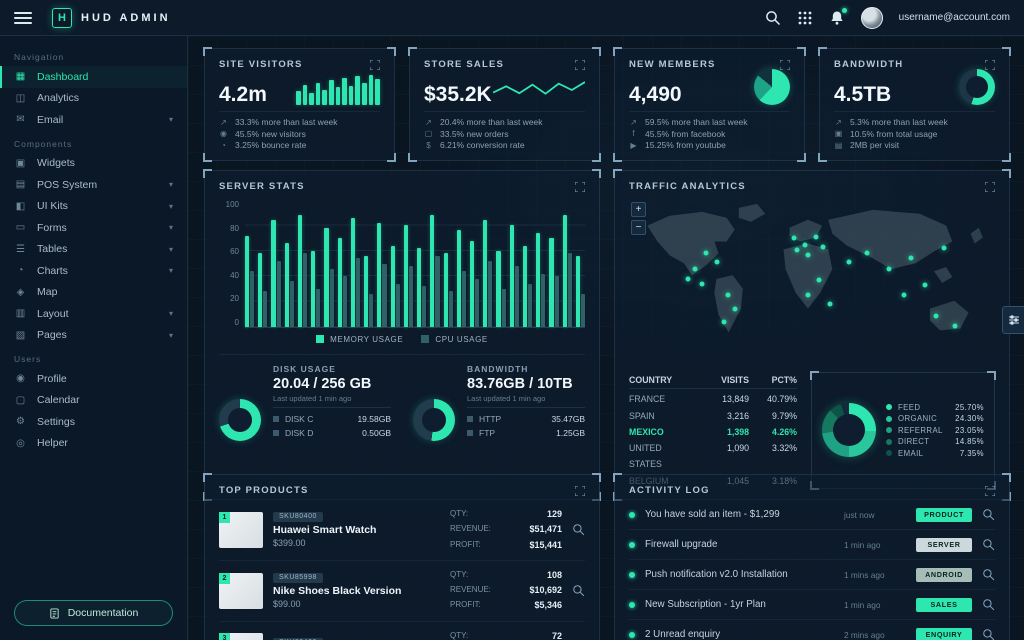  What do you see at coordinates (638, 209) in the screenshot?
I see `zoom-in-button: +` at bounding box center [638, 209].